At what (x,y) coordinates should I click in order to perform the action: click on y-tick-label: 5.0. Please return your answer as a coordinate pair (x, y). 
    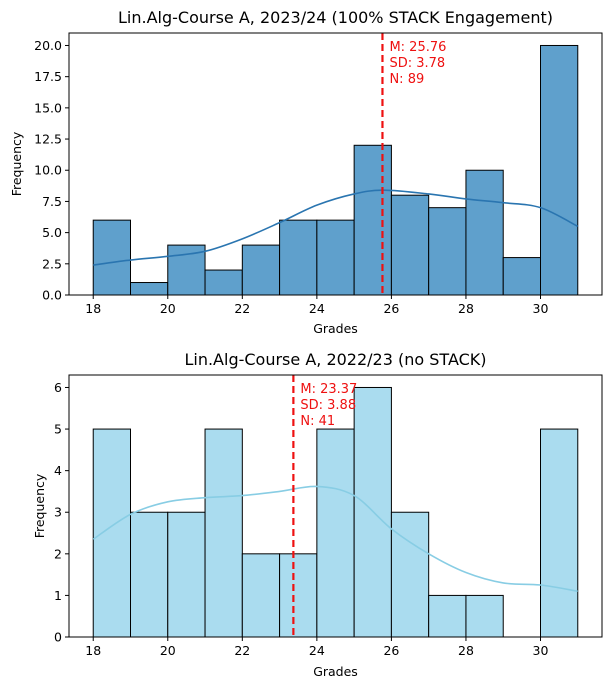
    Looking at the image, I should click on (52, 232).